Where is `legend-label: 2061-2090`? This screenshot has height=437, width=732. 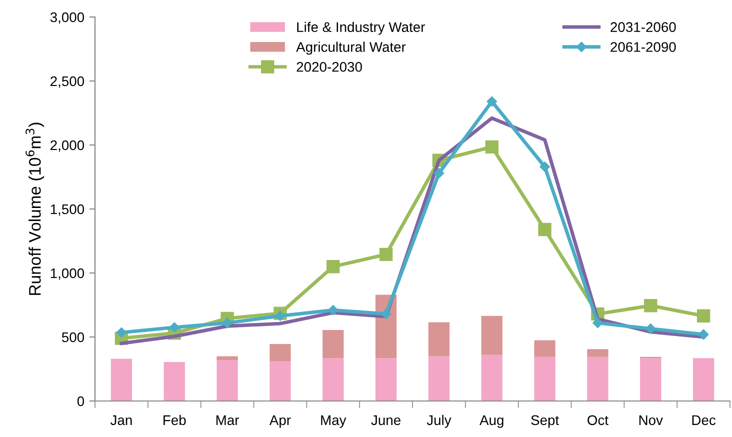 legend-label: 2061-2090 is located at coordinates (643, 47).